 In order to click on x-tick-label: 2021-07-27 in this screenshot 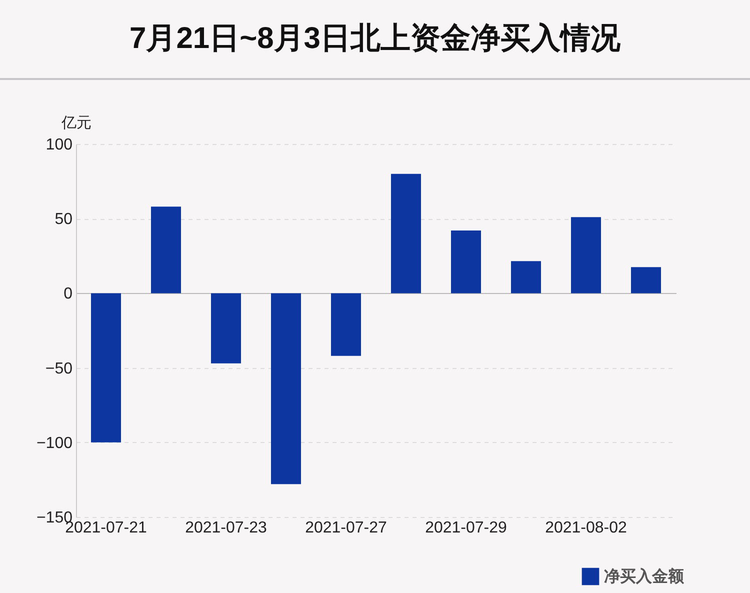, I will do `click(346, 528)`.